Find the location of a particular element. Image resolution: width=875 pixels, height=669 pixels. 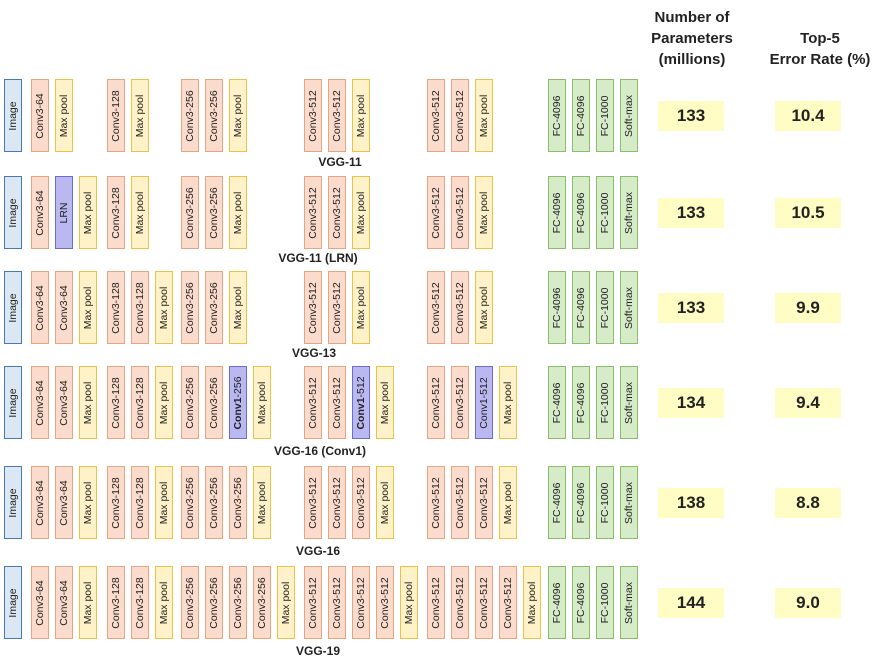

error-header-line-2: Error Rate (%) is located at coordinates (820, 59).